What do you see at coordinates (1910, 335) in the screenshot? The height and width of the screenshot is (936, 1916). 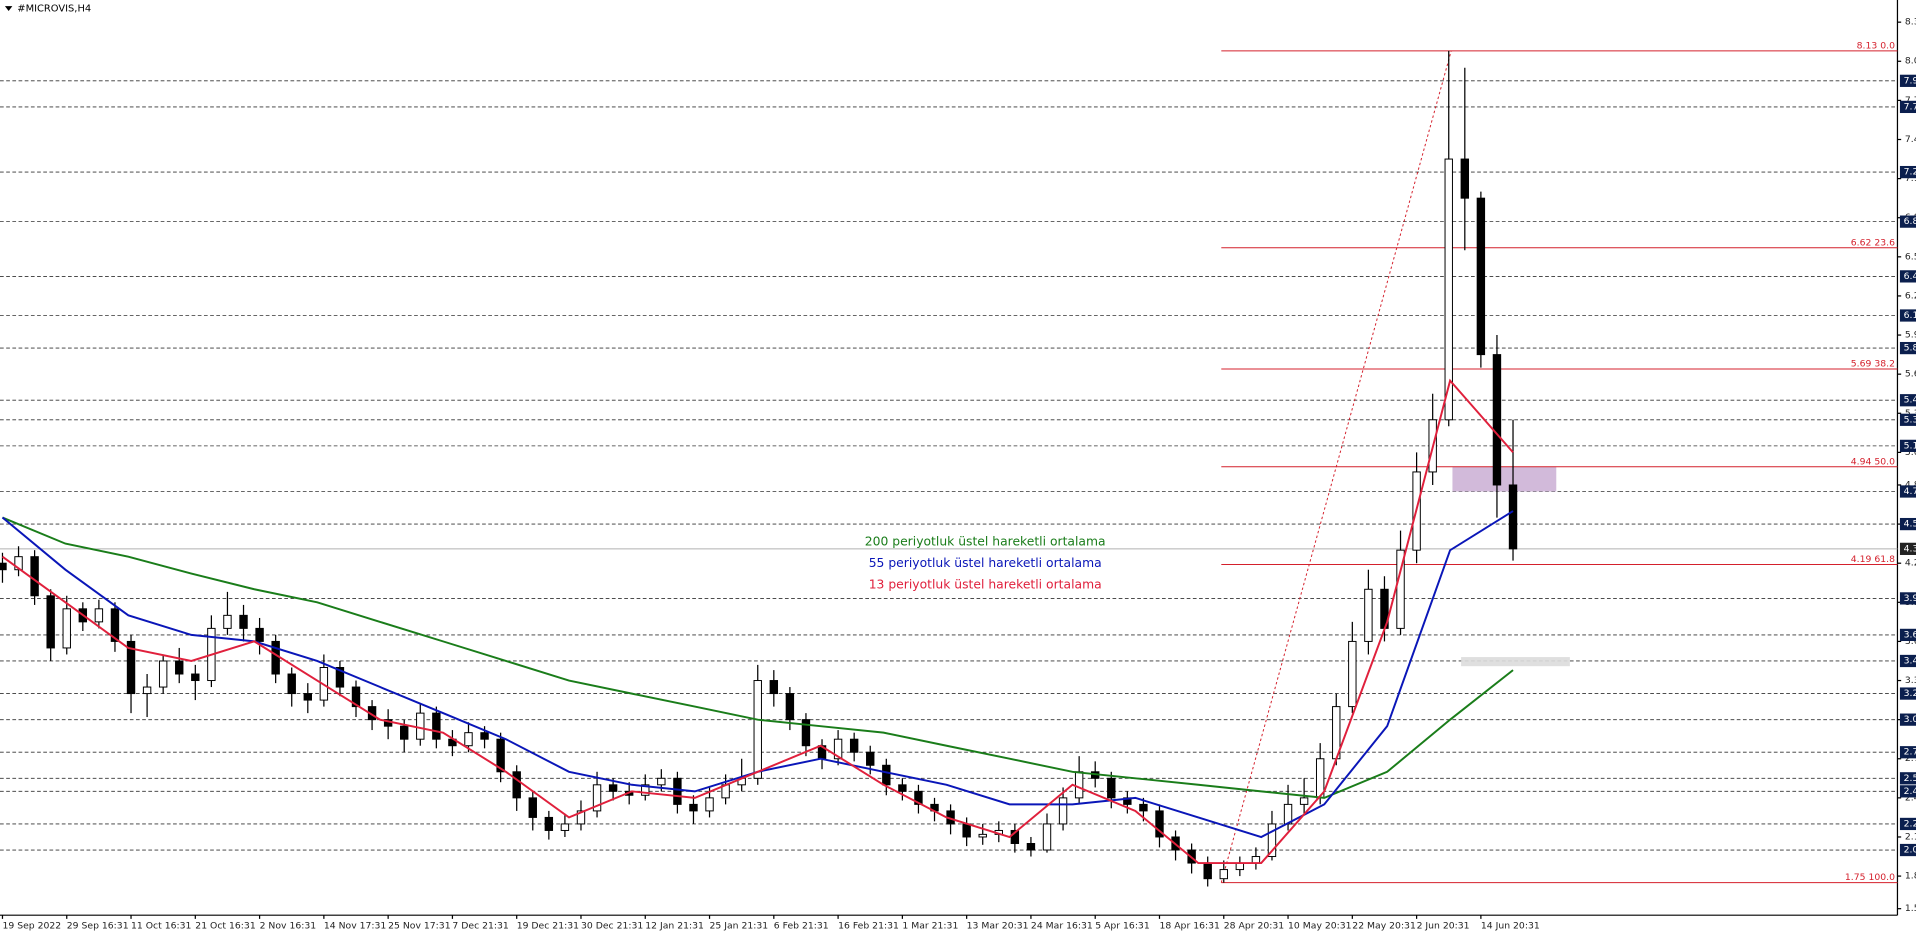 I see `y-tick-label: 5.95` at bounding box center [1910, 335].